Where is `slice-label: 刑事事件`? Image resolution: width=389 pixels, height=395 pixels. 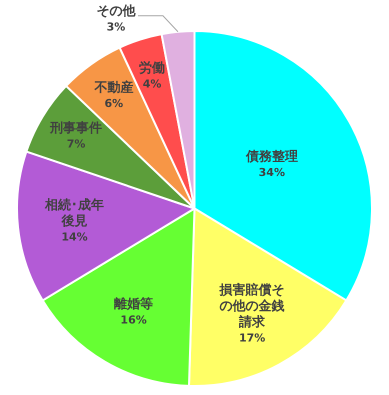 slice-label: 刑事事件 is located at coordinates (75, 128).